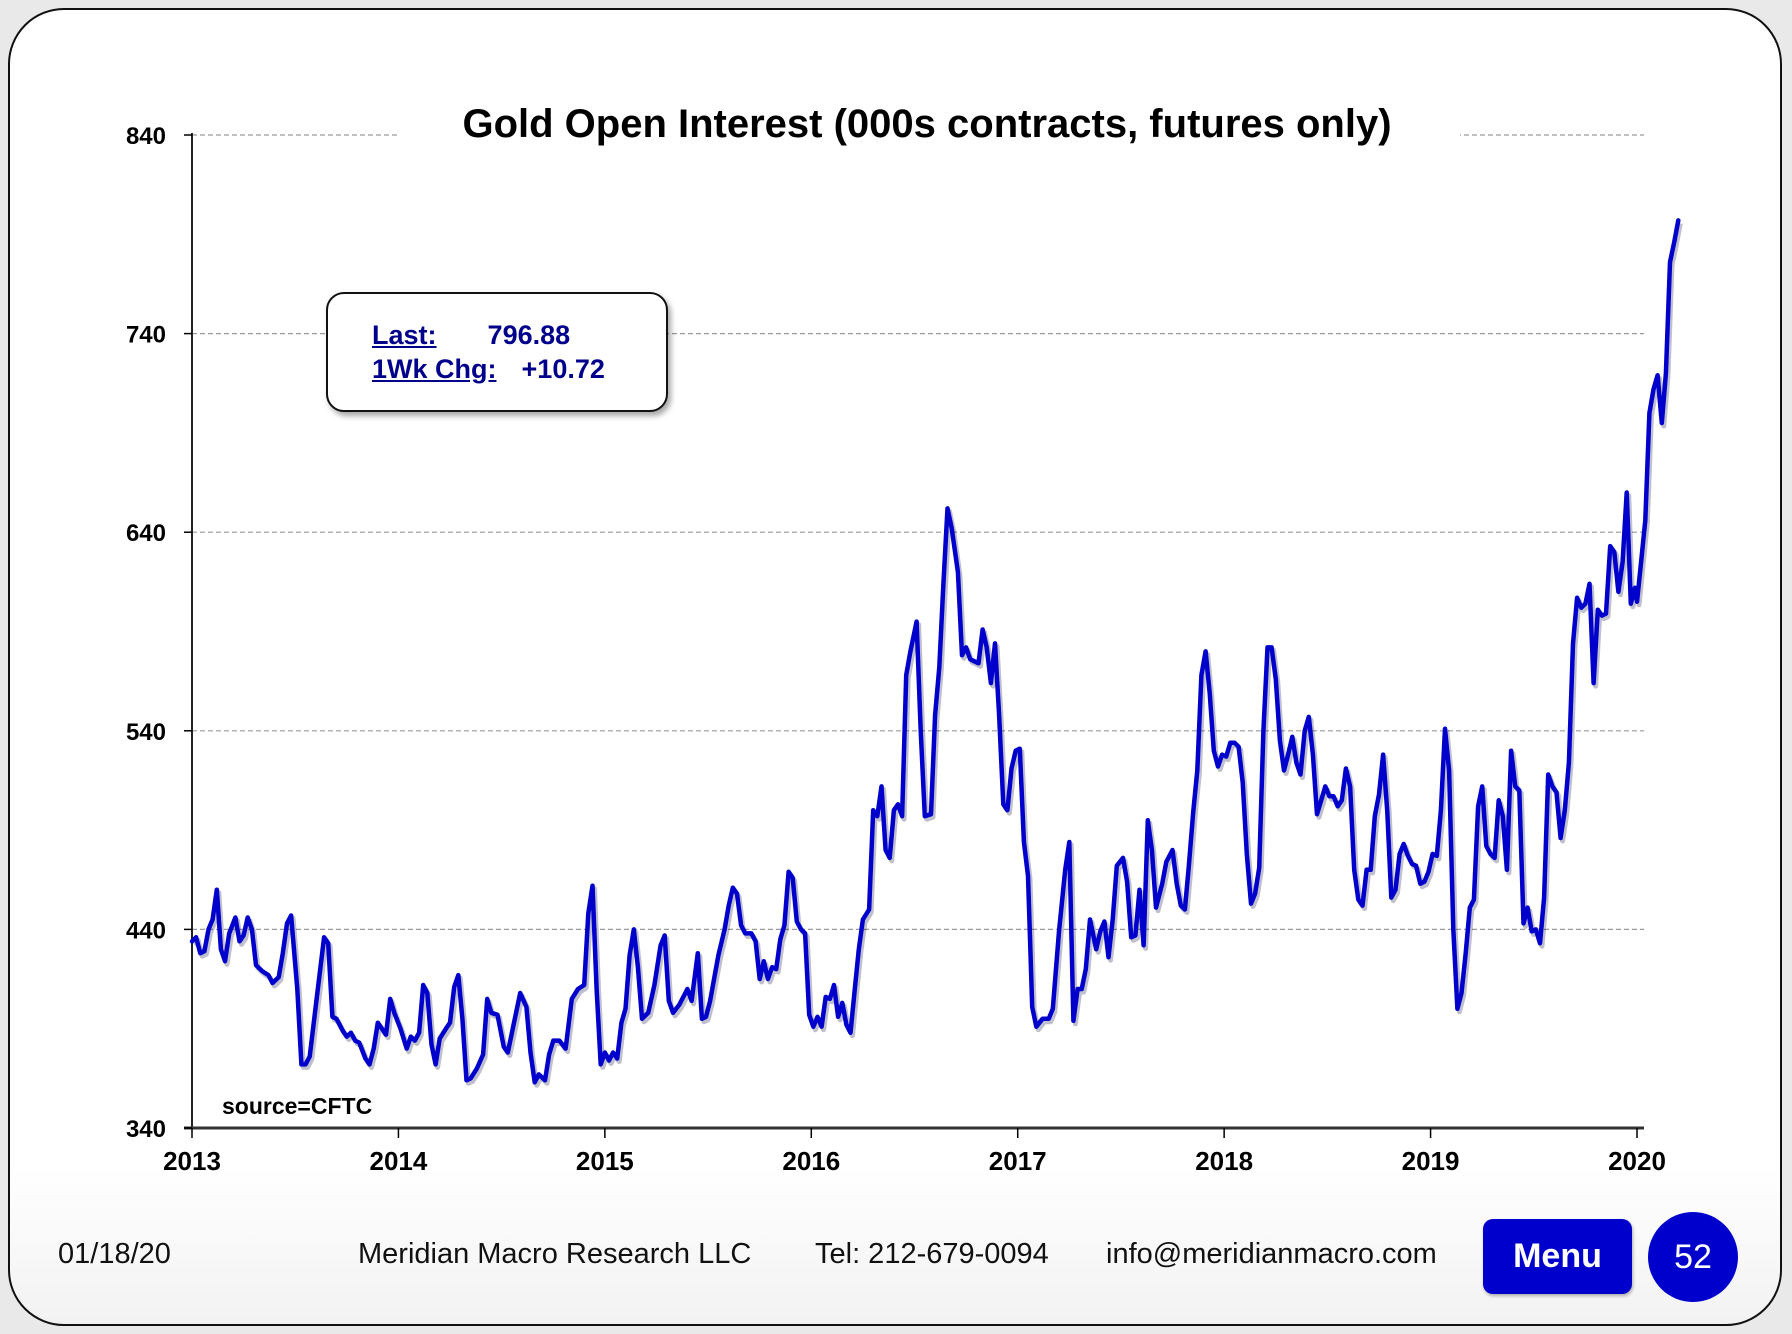 The height and width of the screenshot is (1334, 1792). What do you see at coordinates (404, 335) in the screenshot?
I see `last-label: Last:` at bounding box center [404, 335].